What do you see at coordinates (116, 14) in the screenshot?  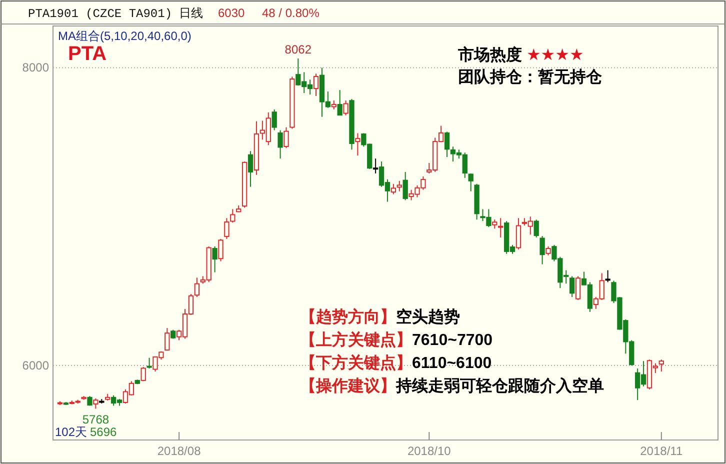 I see `text: PTA1901 (CZCE TA901) 日线` at bounding box center [116, 14].